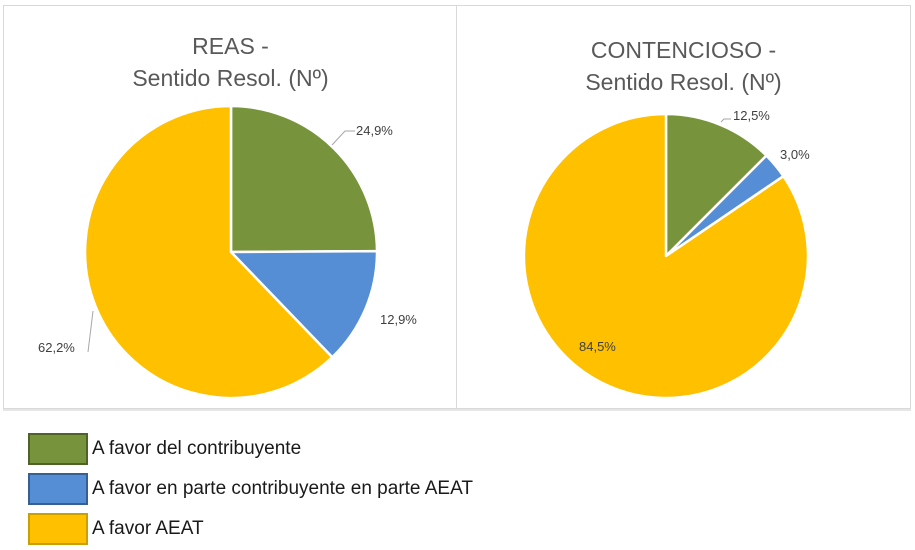 The height and width of the screenshot is (550, 915). Describe the element at coordinates (56, 347) in the screenshot. I see `label-reas-aeat: 62,2%` at that location.